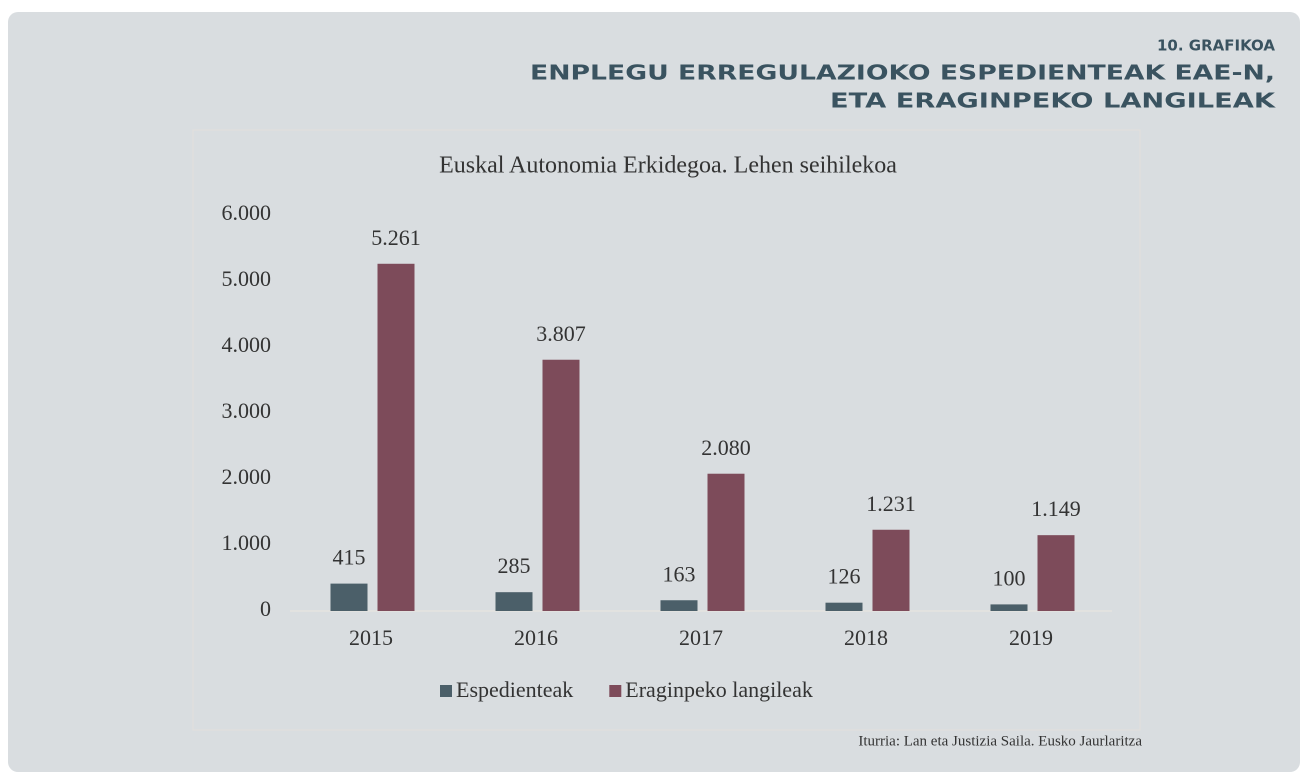  Describe the element at coordinates (1053, 101) in the screenshot. I see `header-title: ETA ERAGINPEKO LANGILEAK` at that location.